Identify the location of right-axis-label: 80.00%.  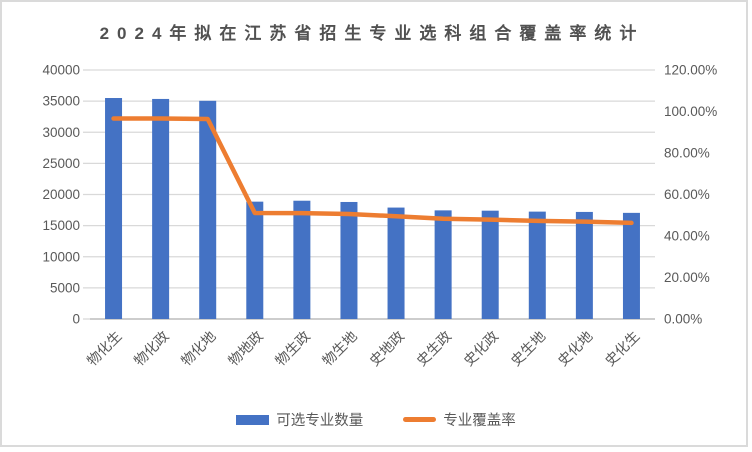
(687, 153).